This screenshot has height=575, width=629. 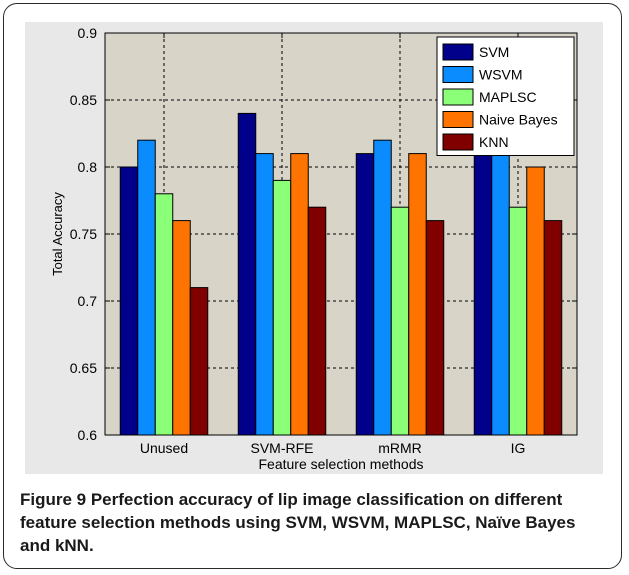 I want to click on y-axis-label: Total Accuracy, so click(x=57, y=234).